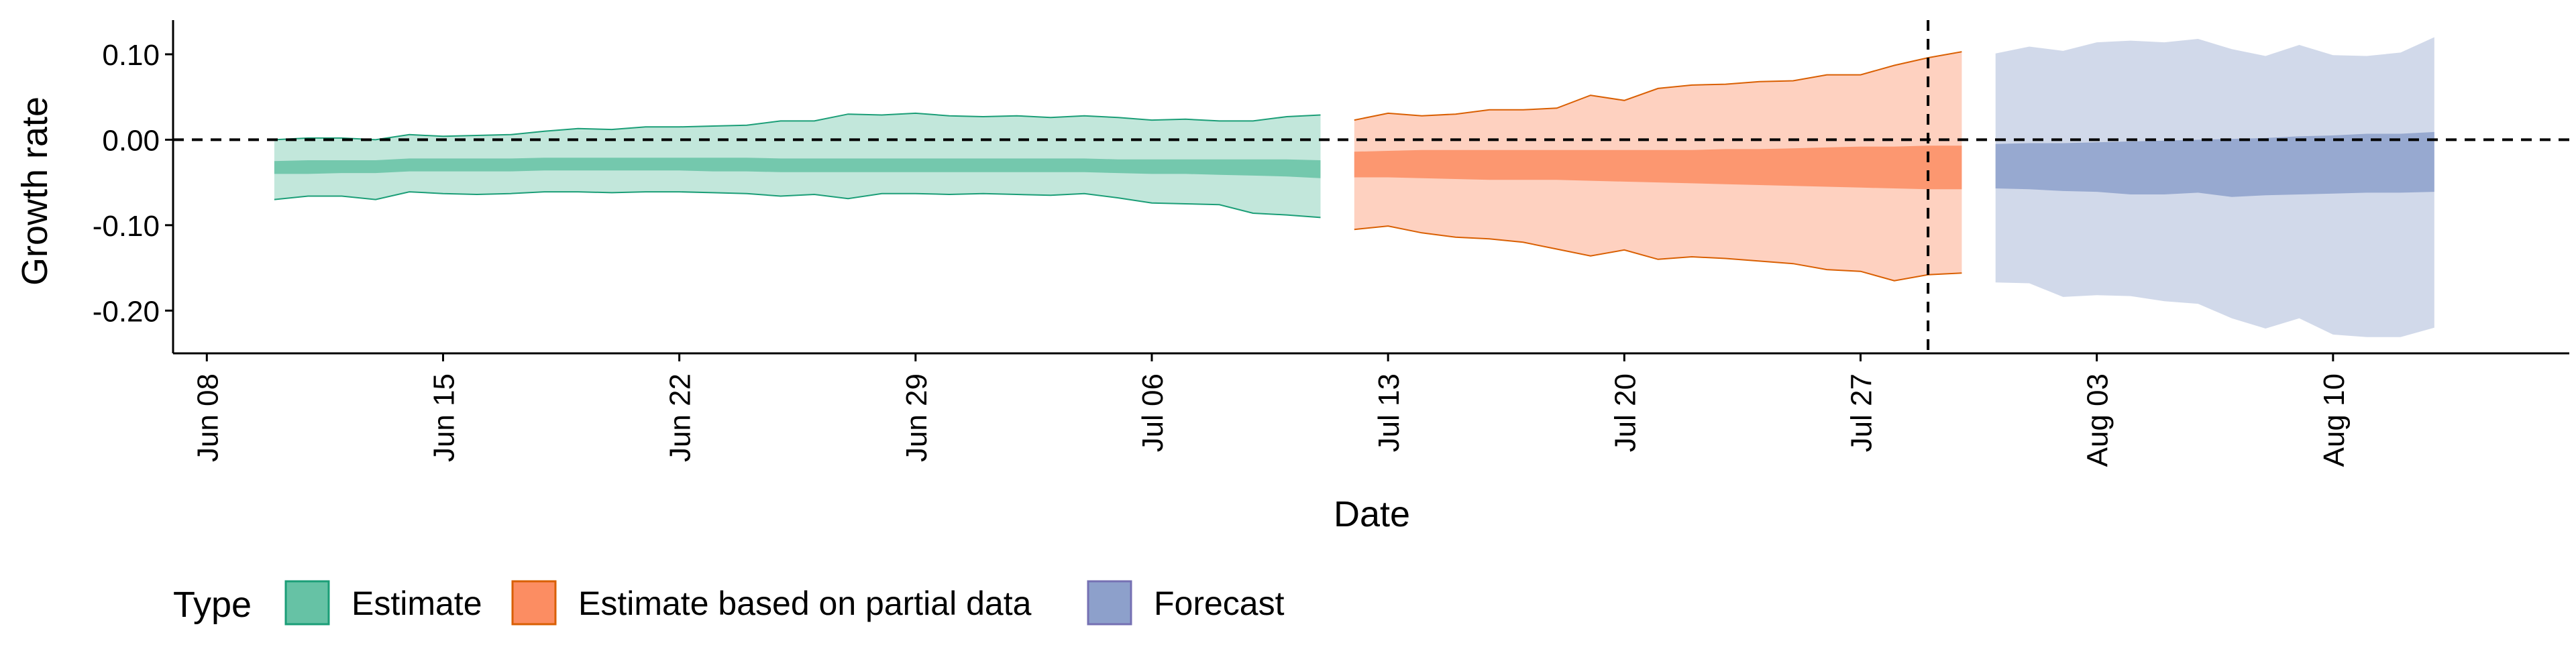 The height and width of the screenshot is (647, 2576). I want to click on x-tick-label: Aug 10, so click(2334, 420).